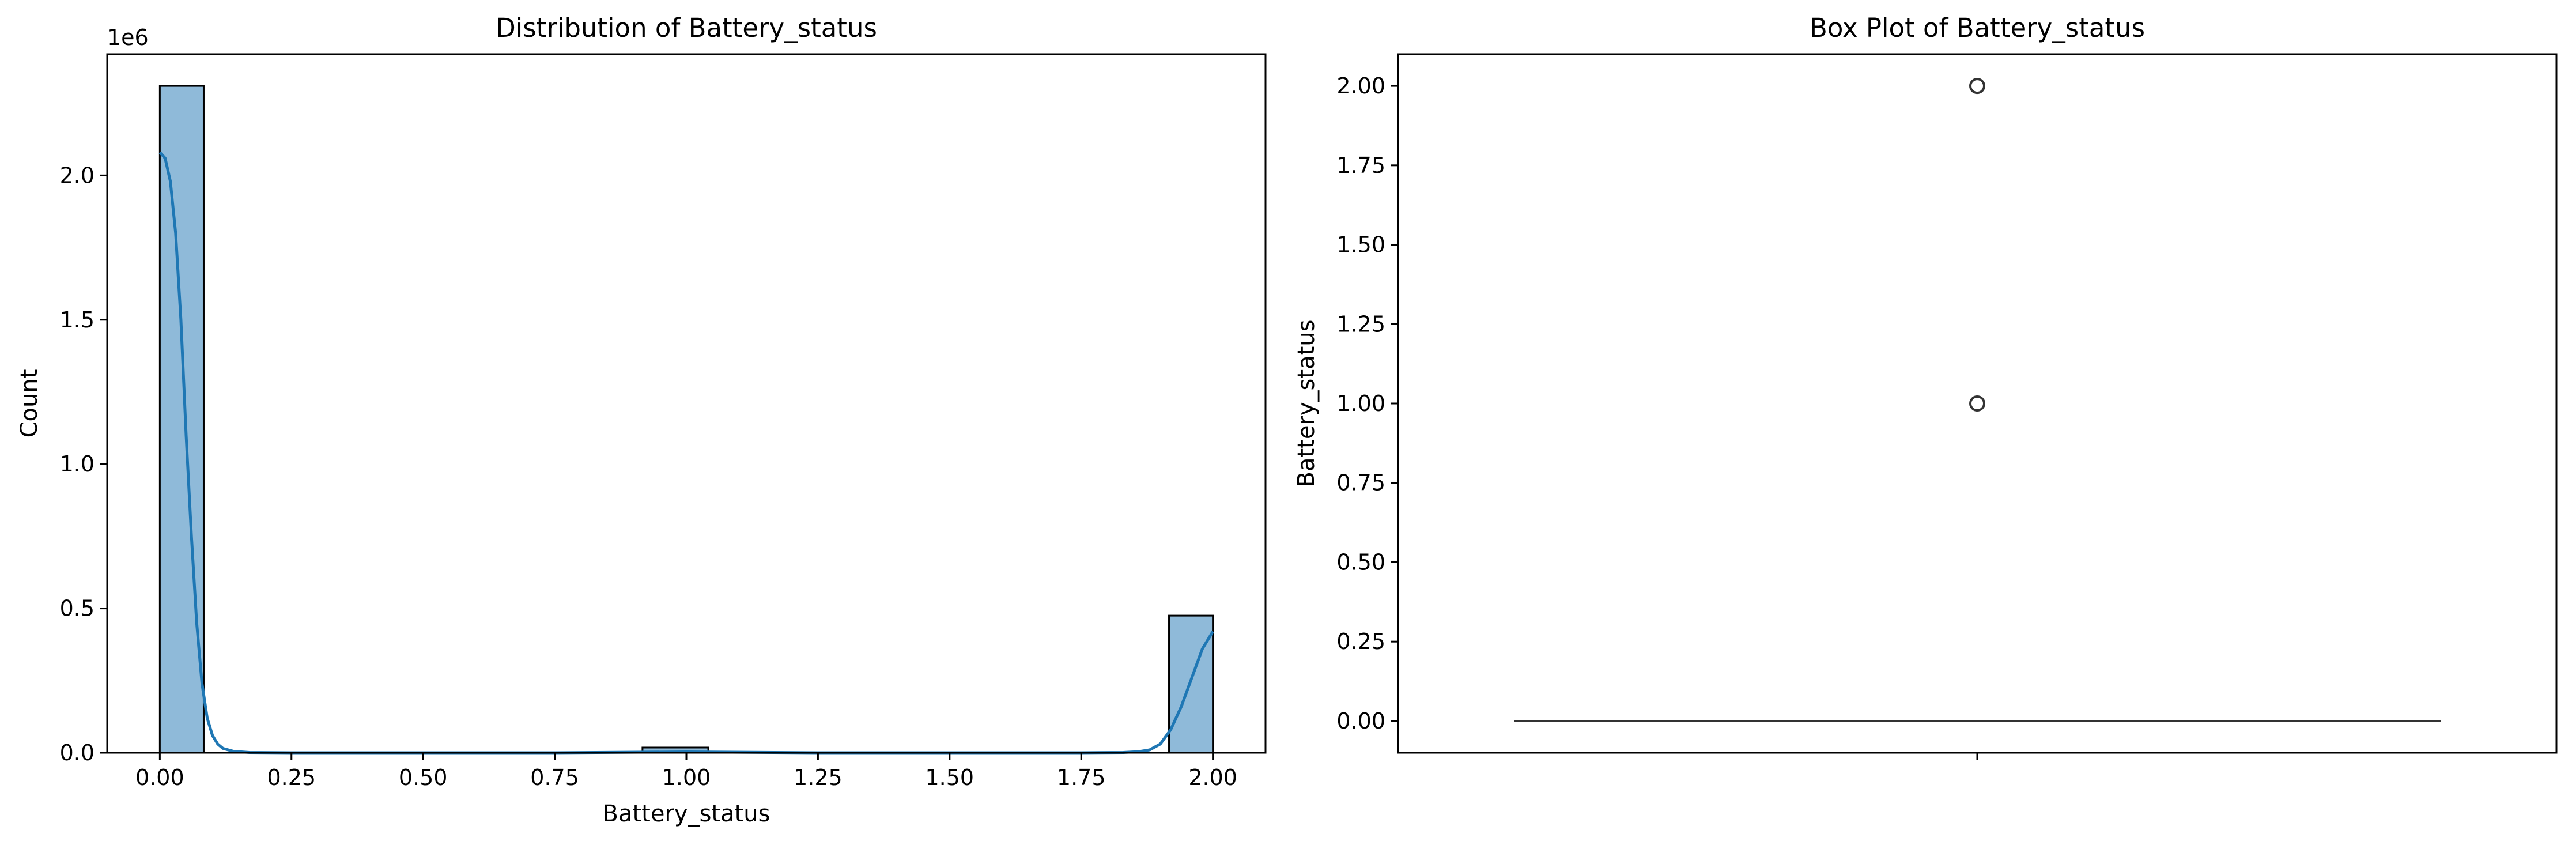  What do you see at coordinates (686, 28) in the screenshot?
I see `histogram-title: Distribution of Battery_status` at bounding box center [686, 28].